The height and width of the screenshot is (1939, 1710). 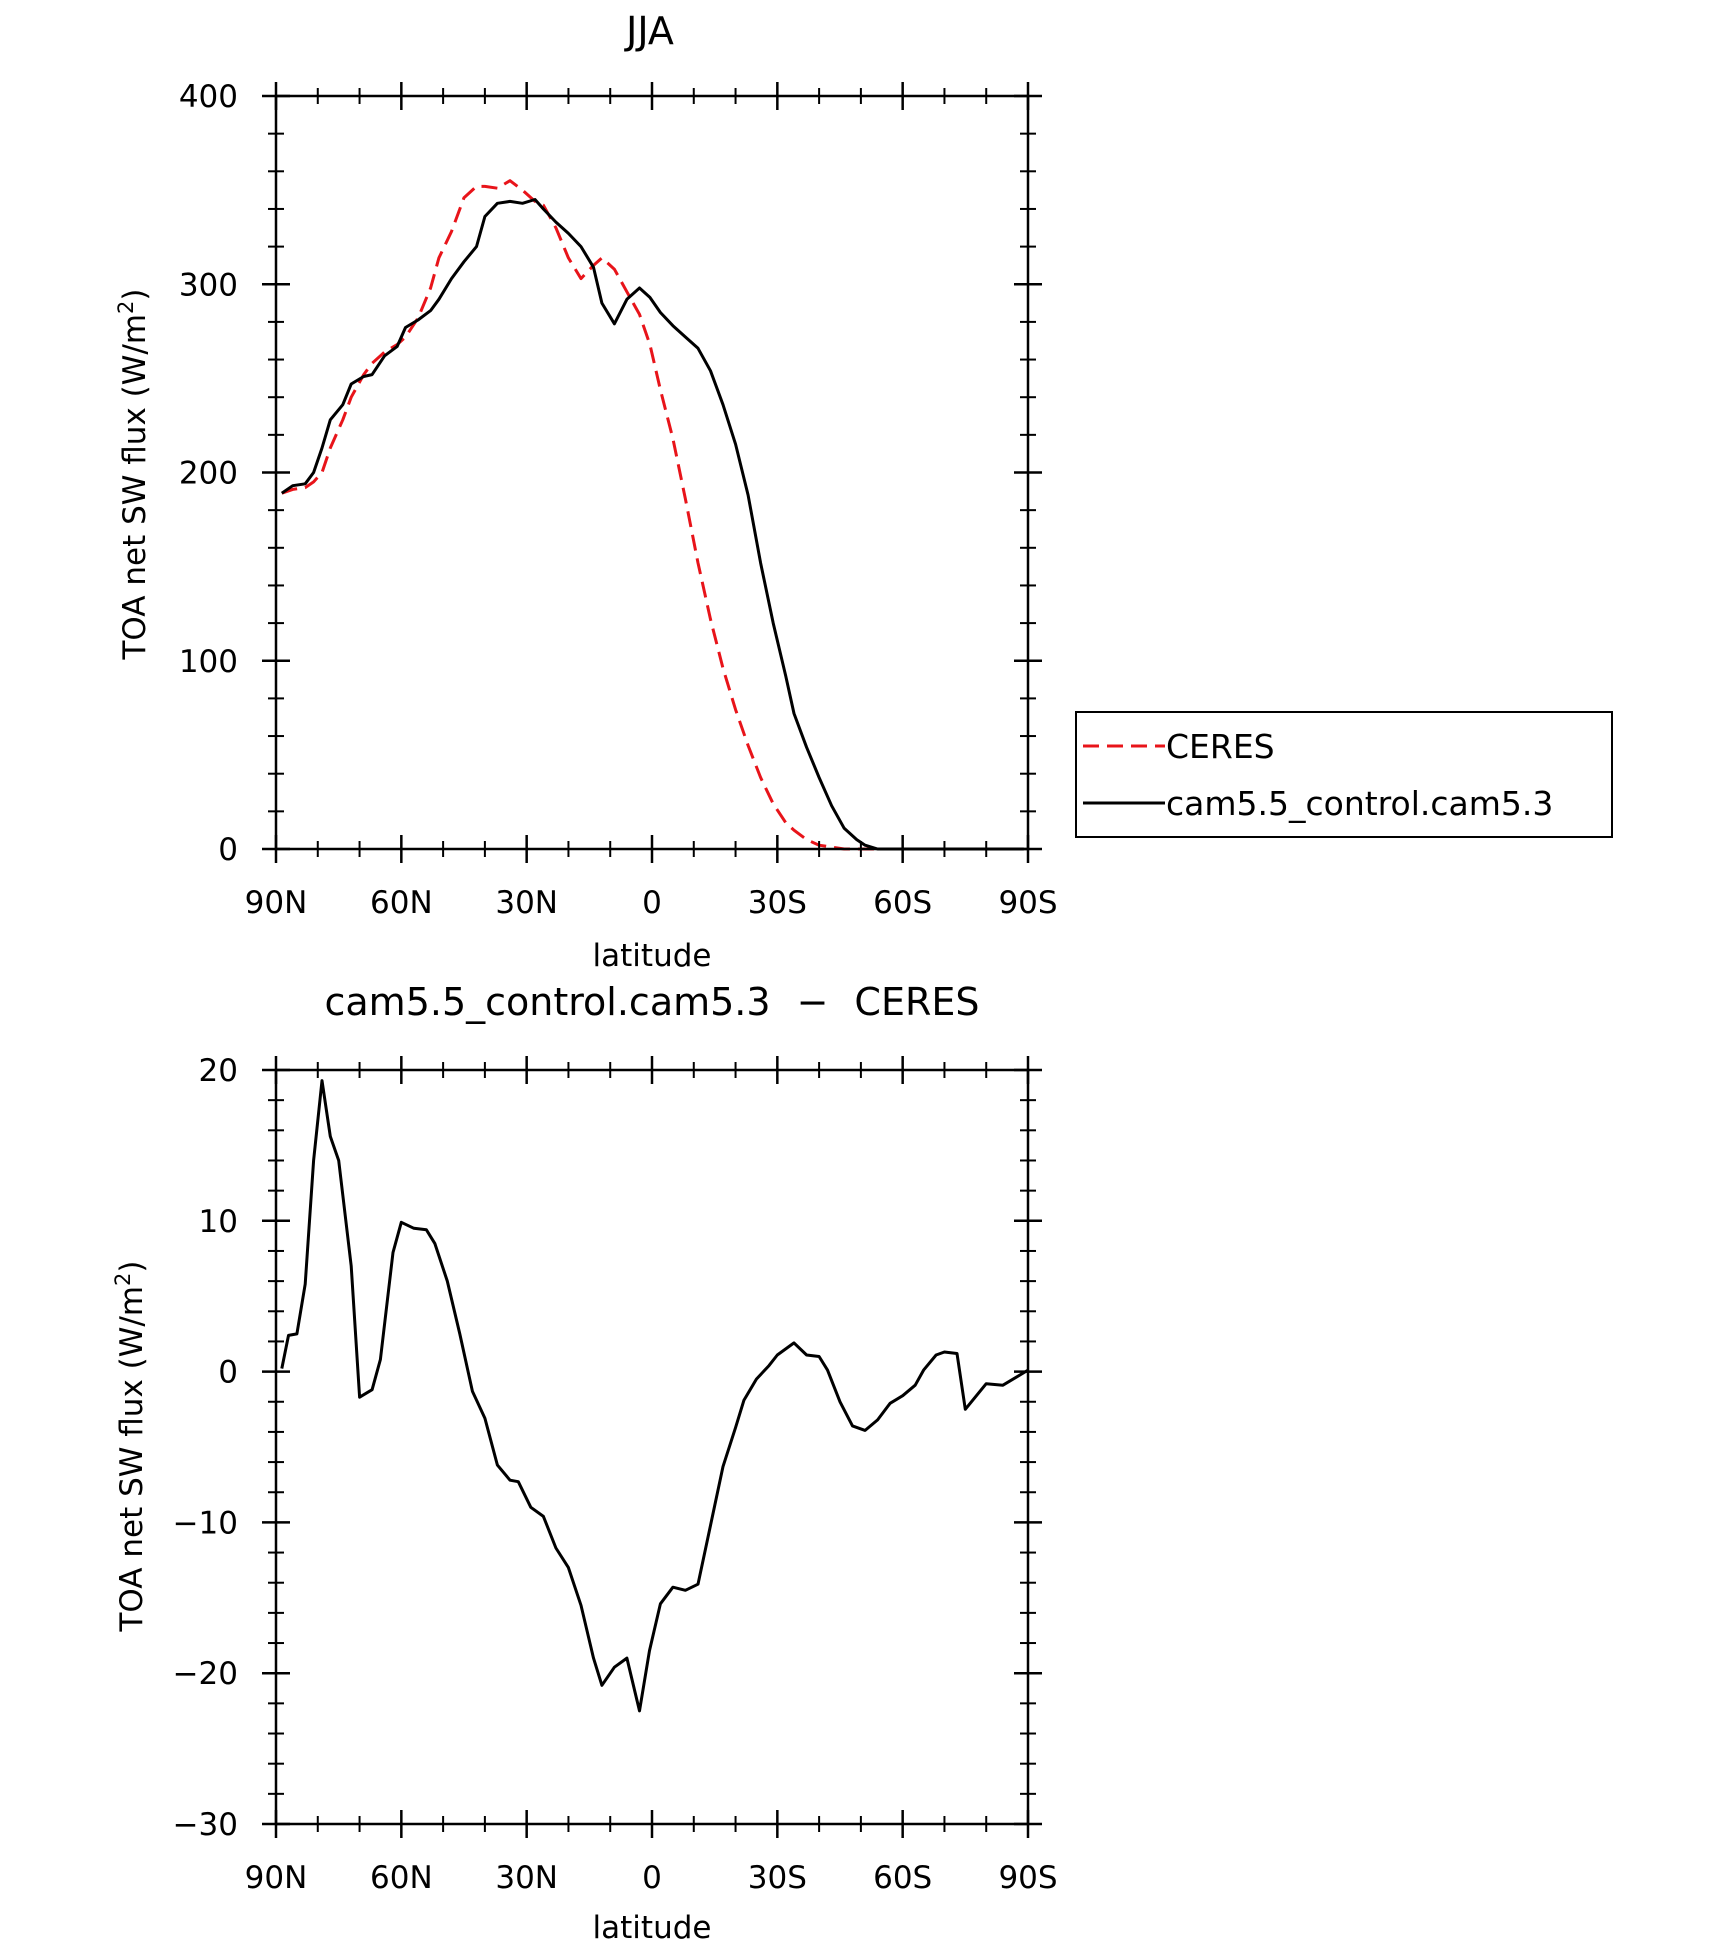 What do you see at coordinates (548, 1002) in the screenshot?
I see `bottom-title-left: cam5.5_control.cam5.3` at bounding box center [548, 1002].